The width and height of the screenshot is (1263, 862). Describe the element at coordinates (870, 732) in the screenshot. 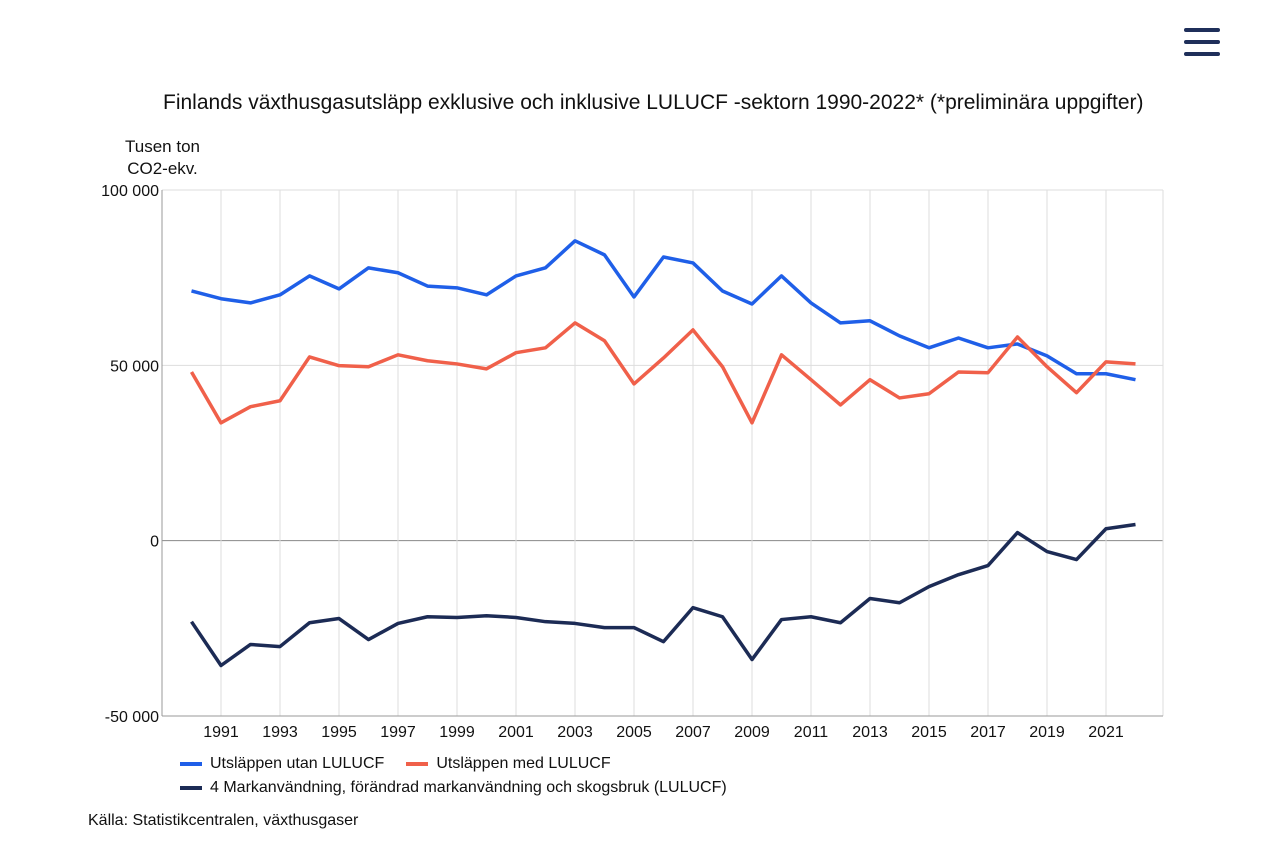

I see `x-tick-label: 2013` at that location.